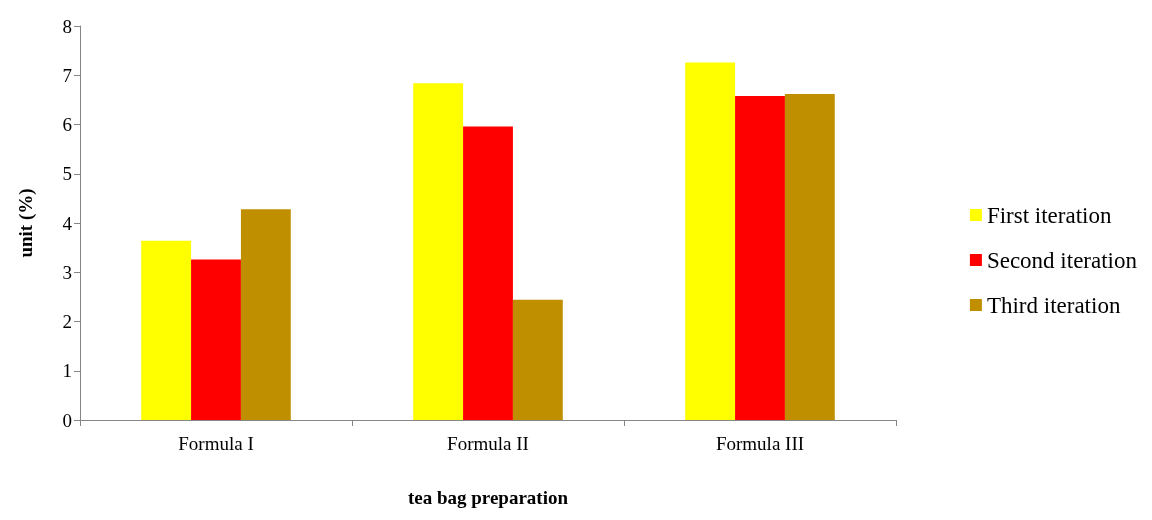 The image size is (1152, 520). What do you see at coordinates (67, 420) in the screenshot?
I see `y-tick-label: 0` at bounding box center [67, 420].